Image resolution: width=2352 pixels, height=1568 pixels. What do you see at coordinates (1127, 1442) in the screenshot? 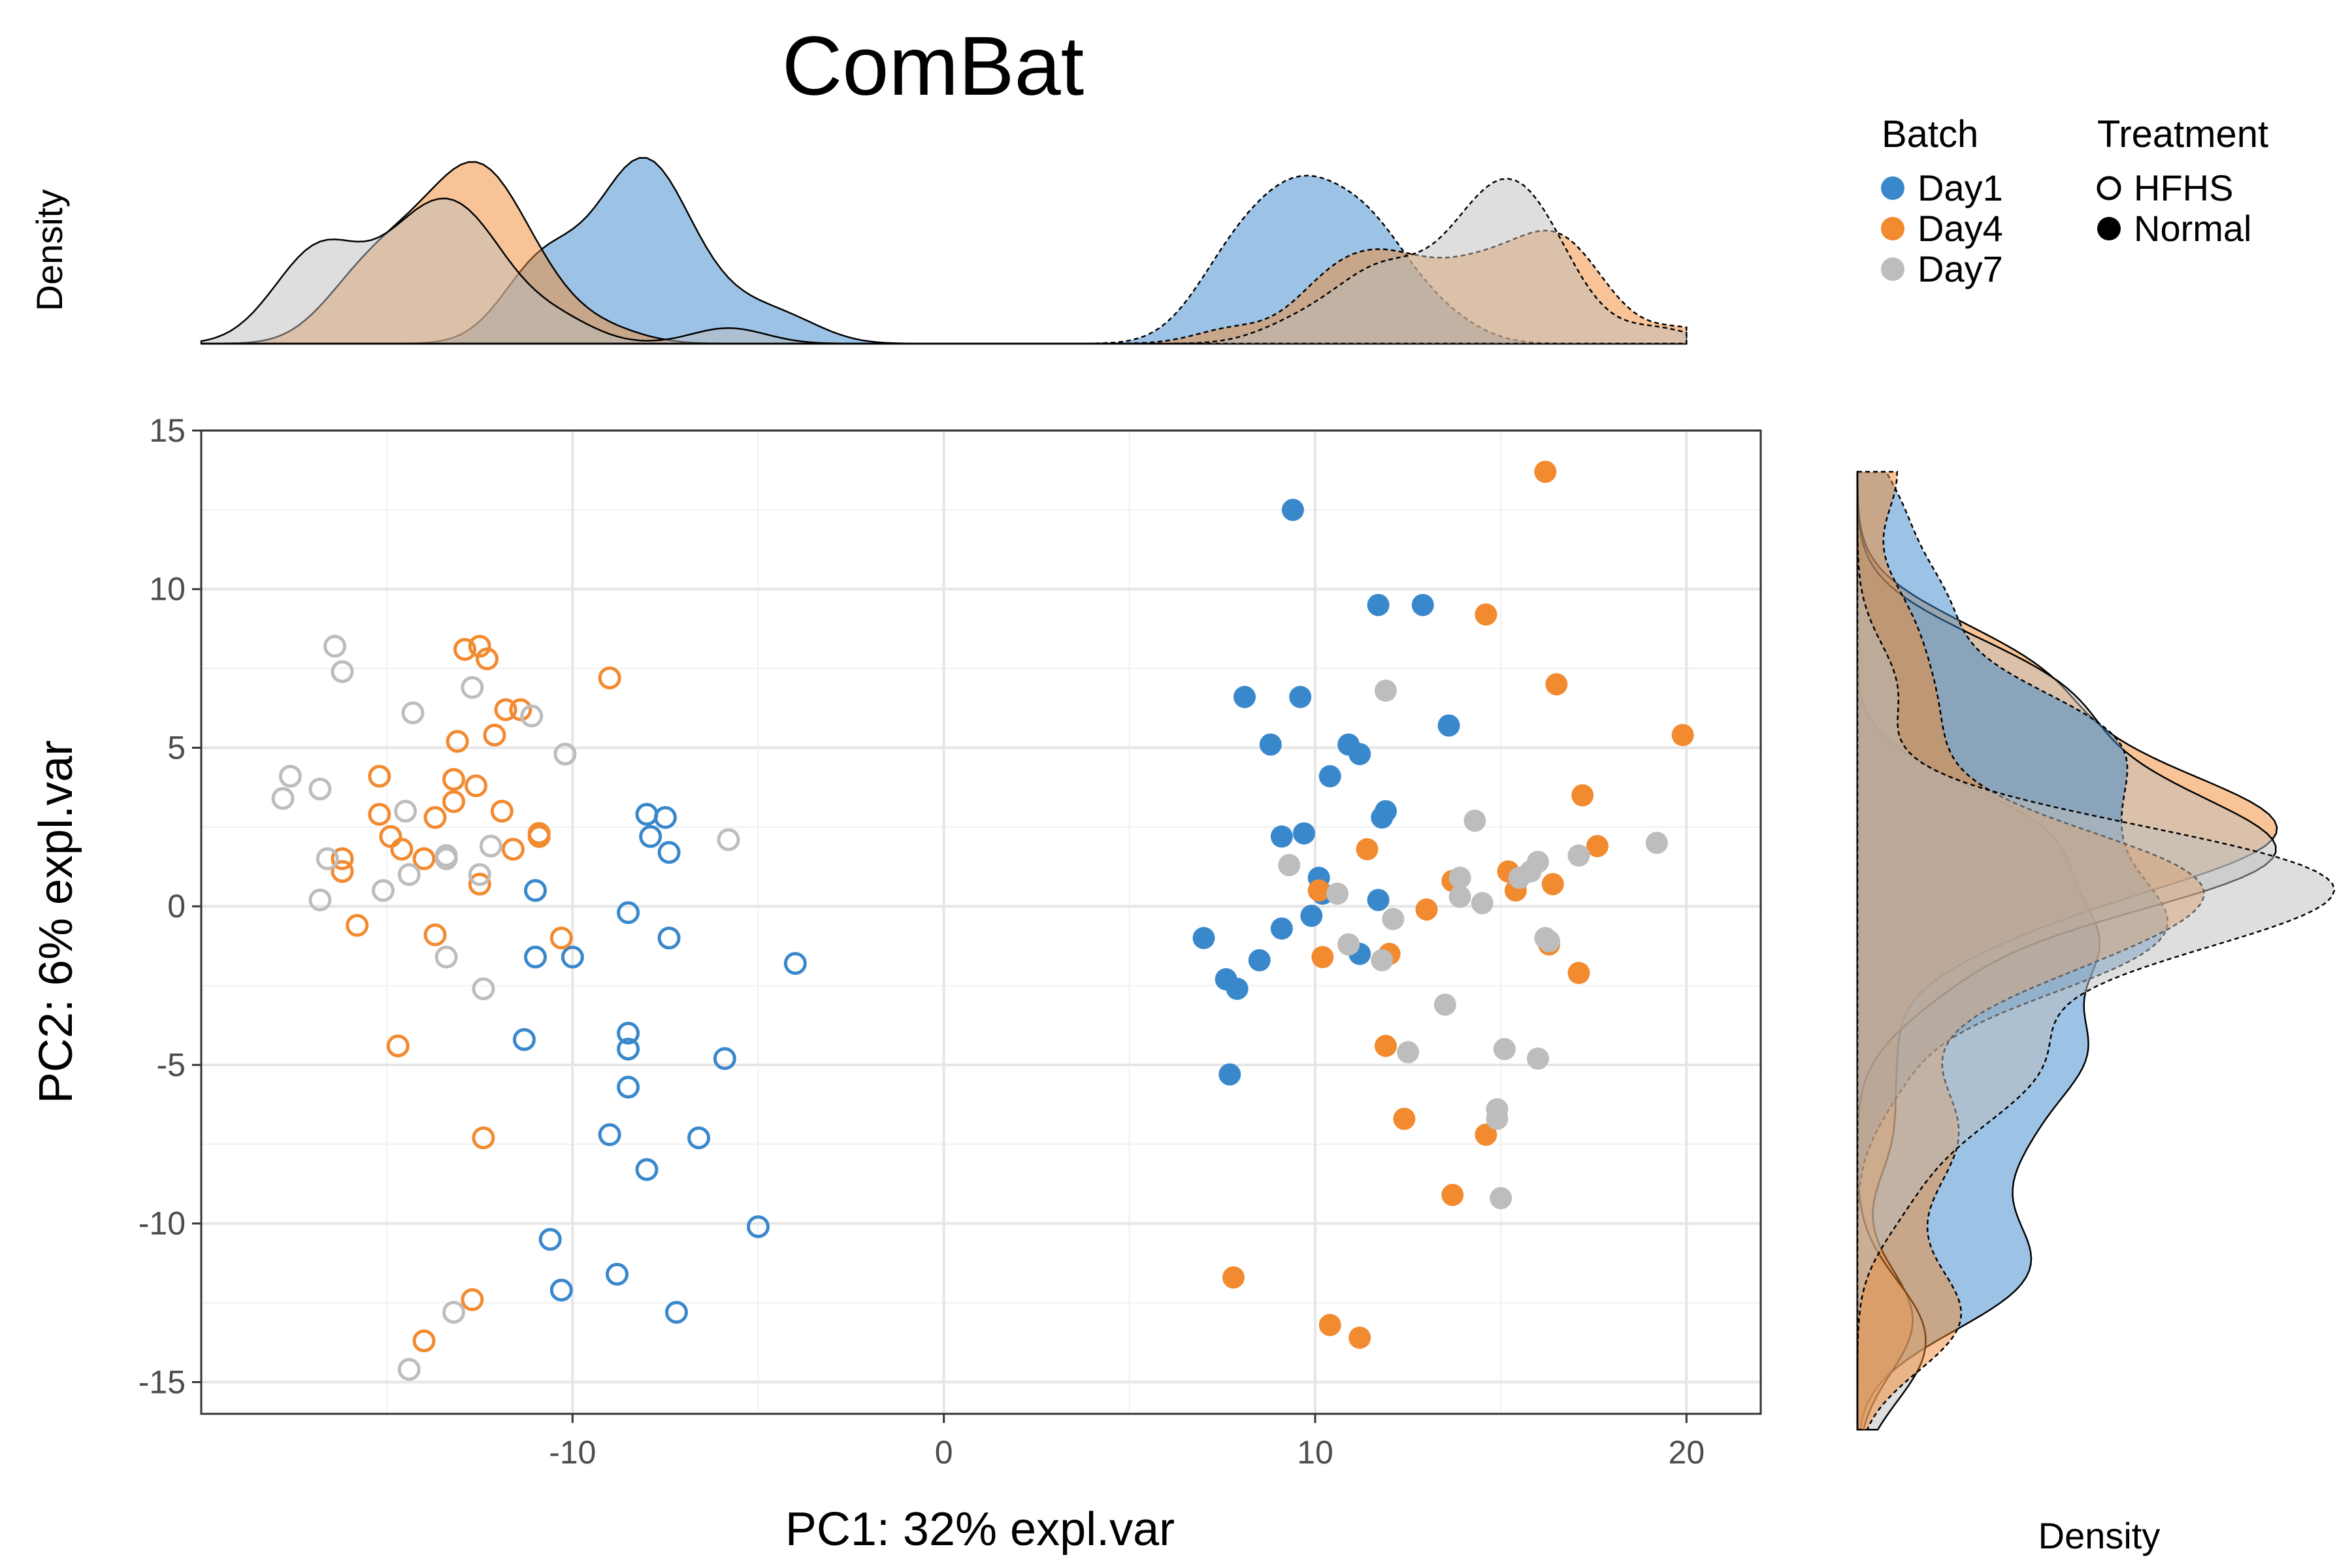
I see `x-axis-ticks: -10 0 10 20` at bounding box center [1127, 1442].